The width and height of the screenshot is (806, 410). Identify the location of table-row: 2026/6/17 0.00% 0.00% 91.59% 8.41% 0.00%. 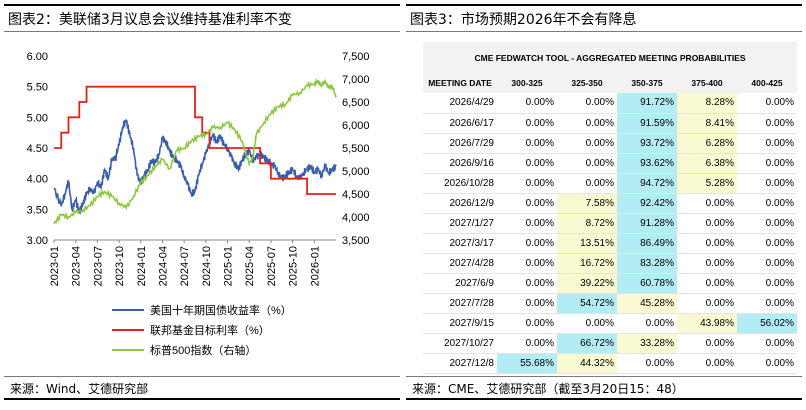
(610, 123).